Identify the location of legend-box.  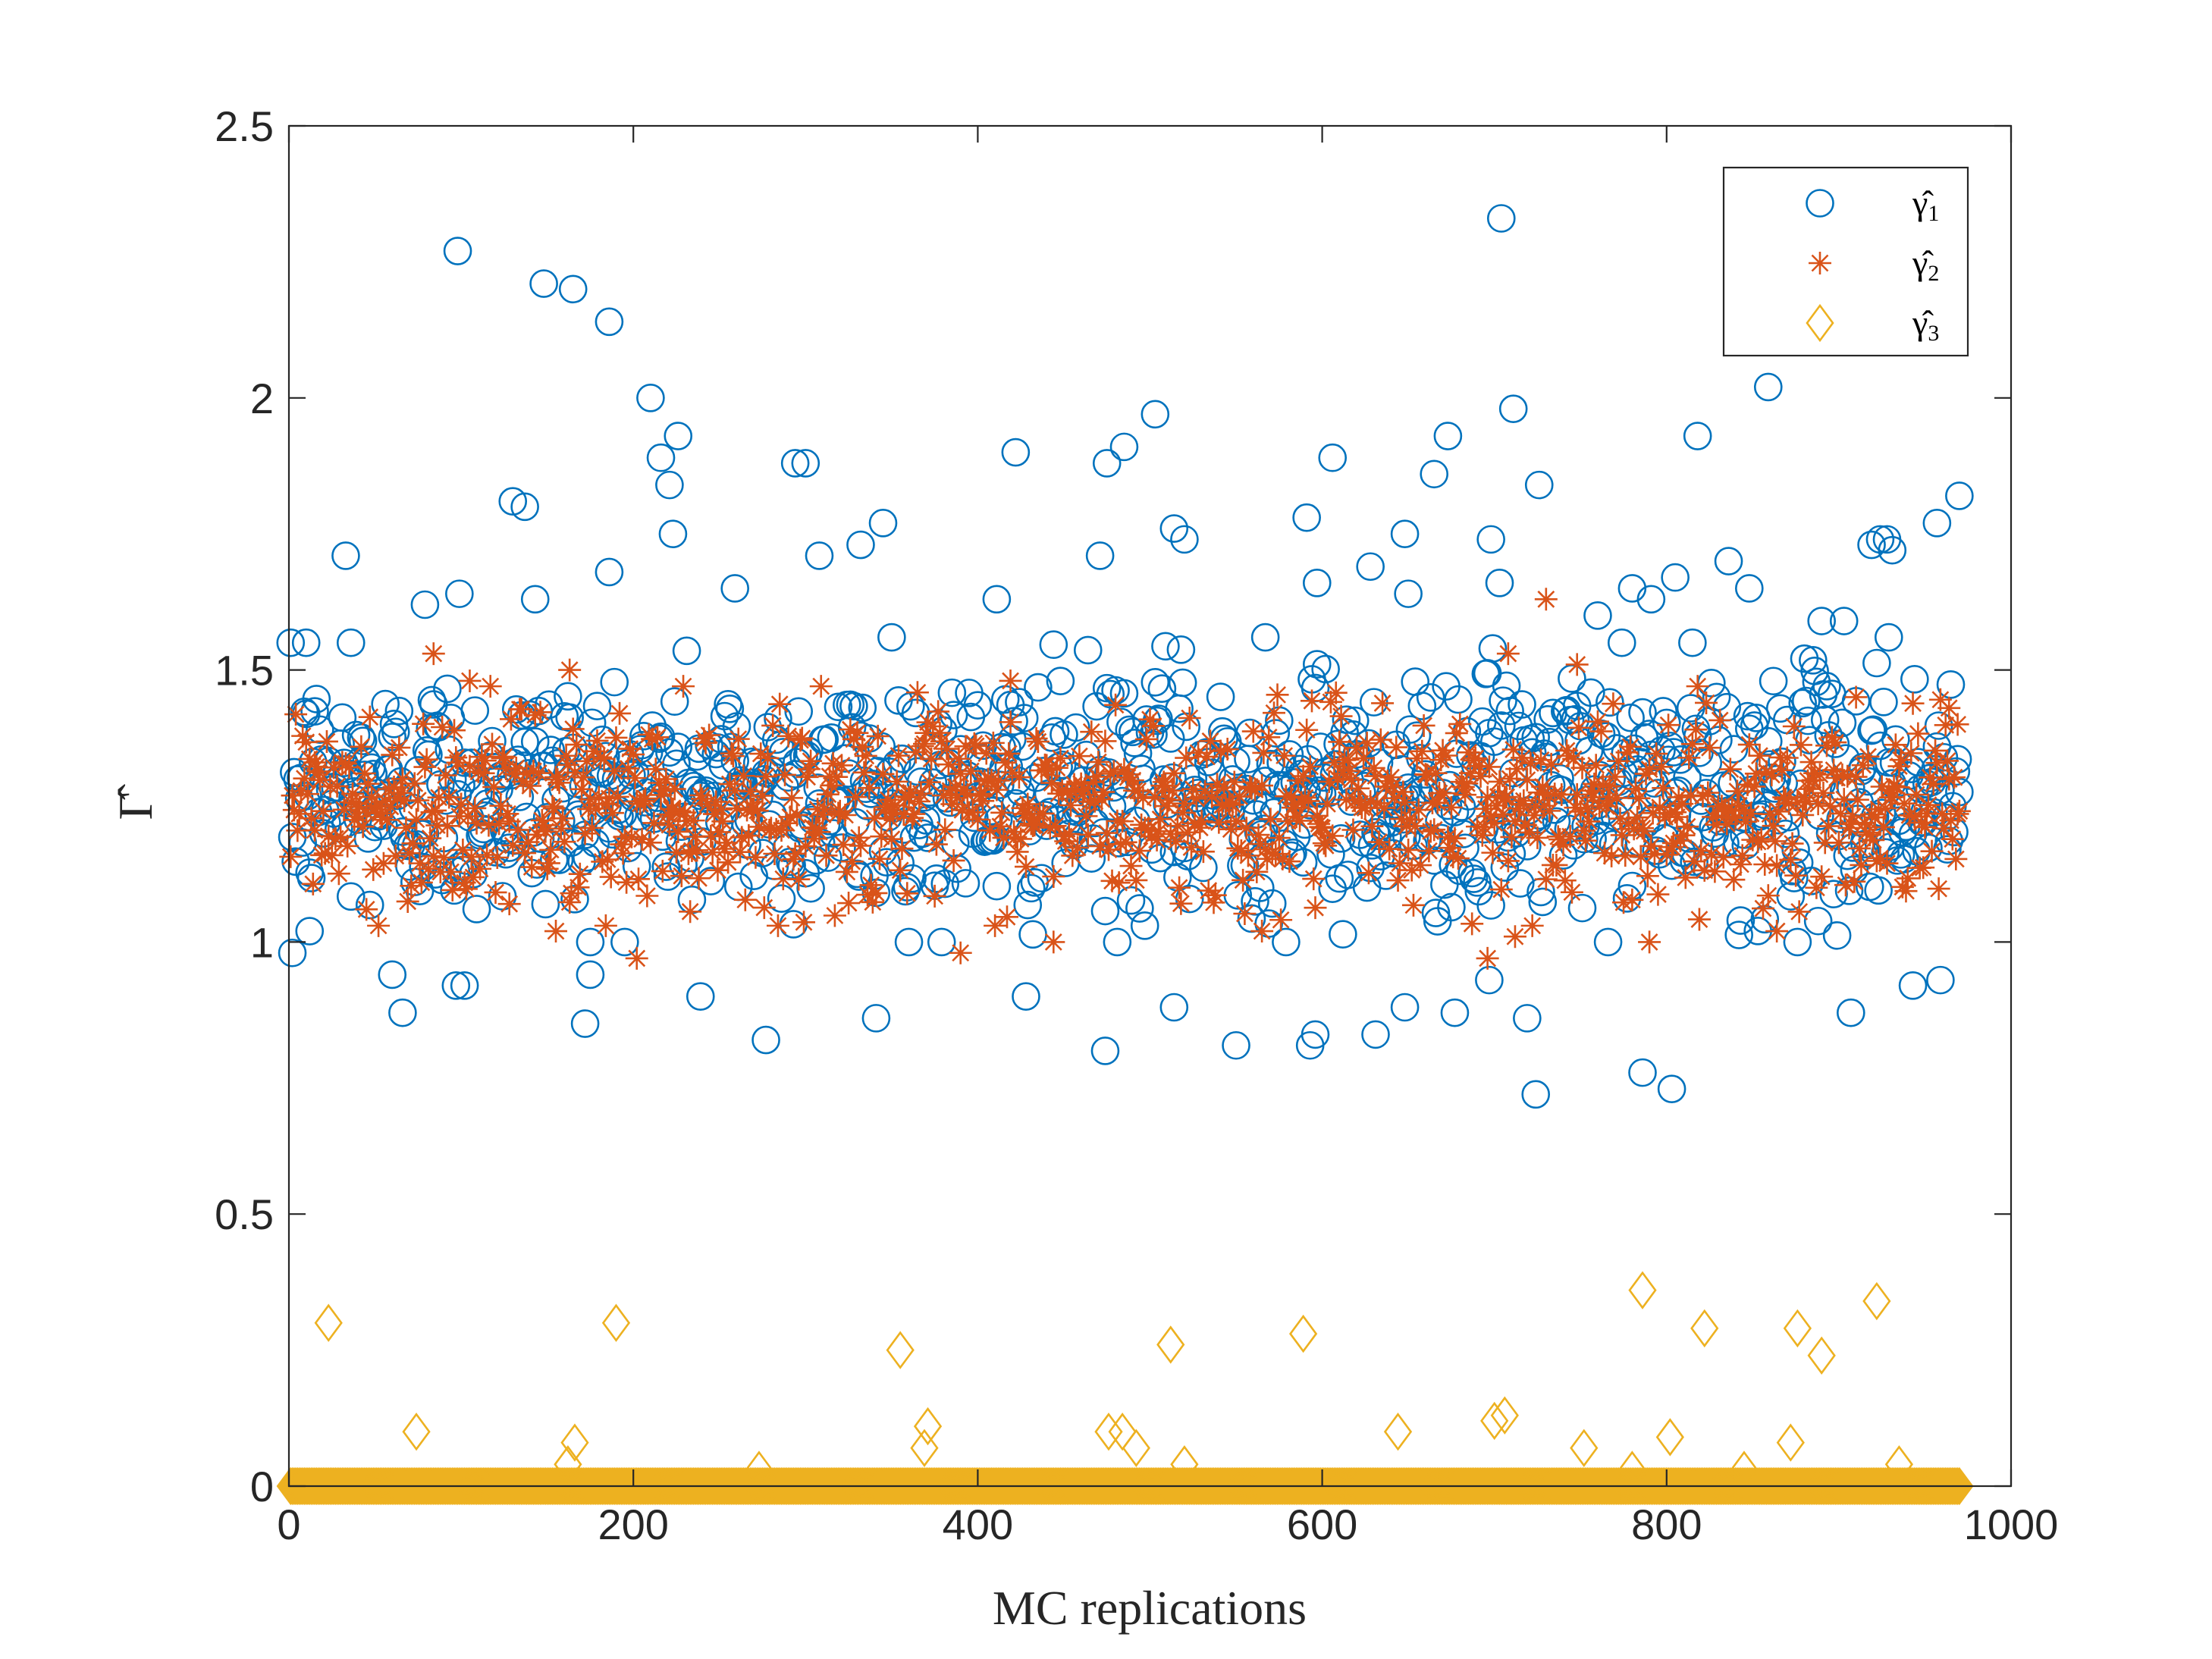
(1845, 261).